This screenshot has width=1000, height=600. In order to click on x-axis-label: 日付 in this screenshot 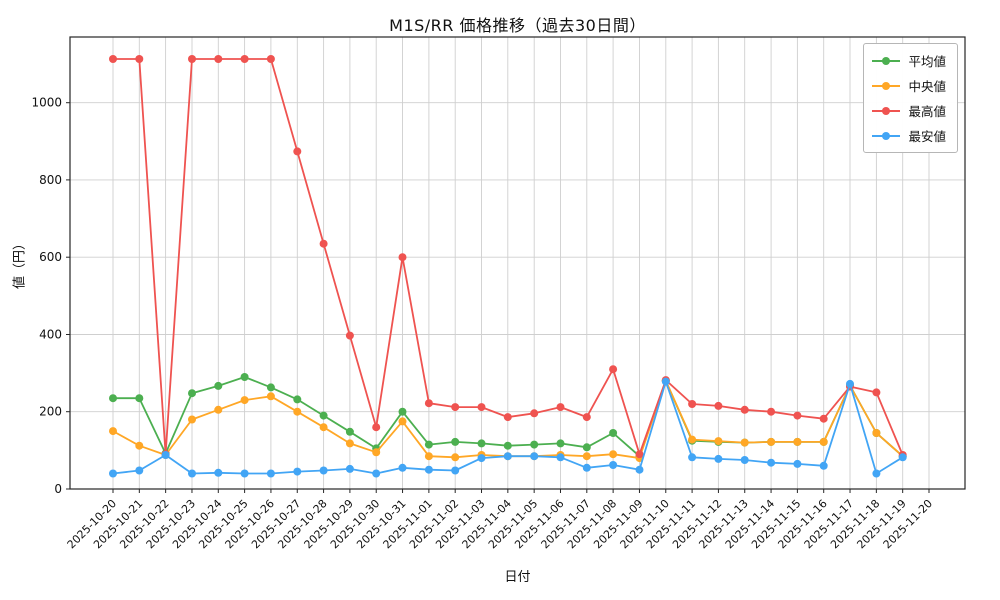, I will do `click(517, 577)`.